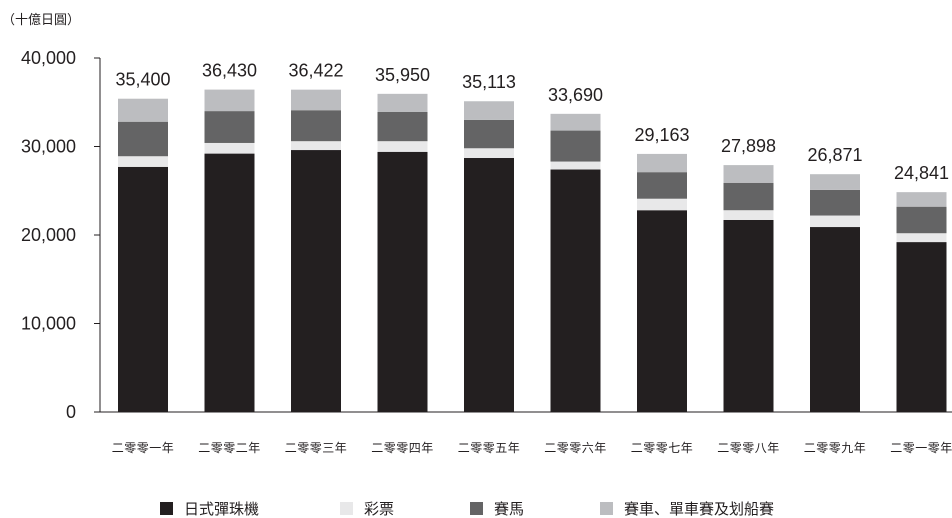 The width and height of the screenshot is (952, 518). What do you see at coordinates (509, 509) in the screenshot?
I see `legend-label-series-2: 賽馬` at bounding box center [509, 509].